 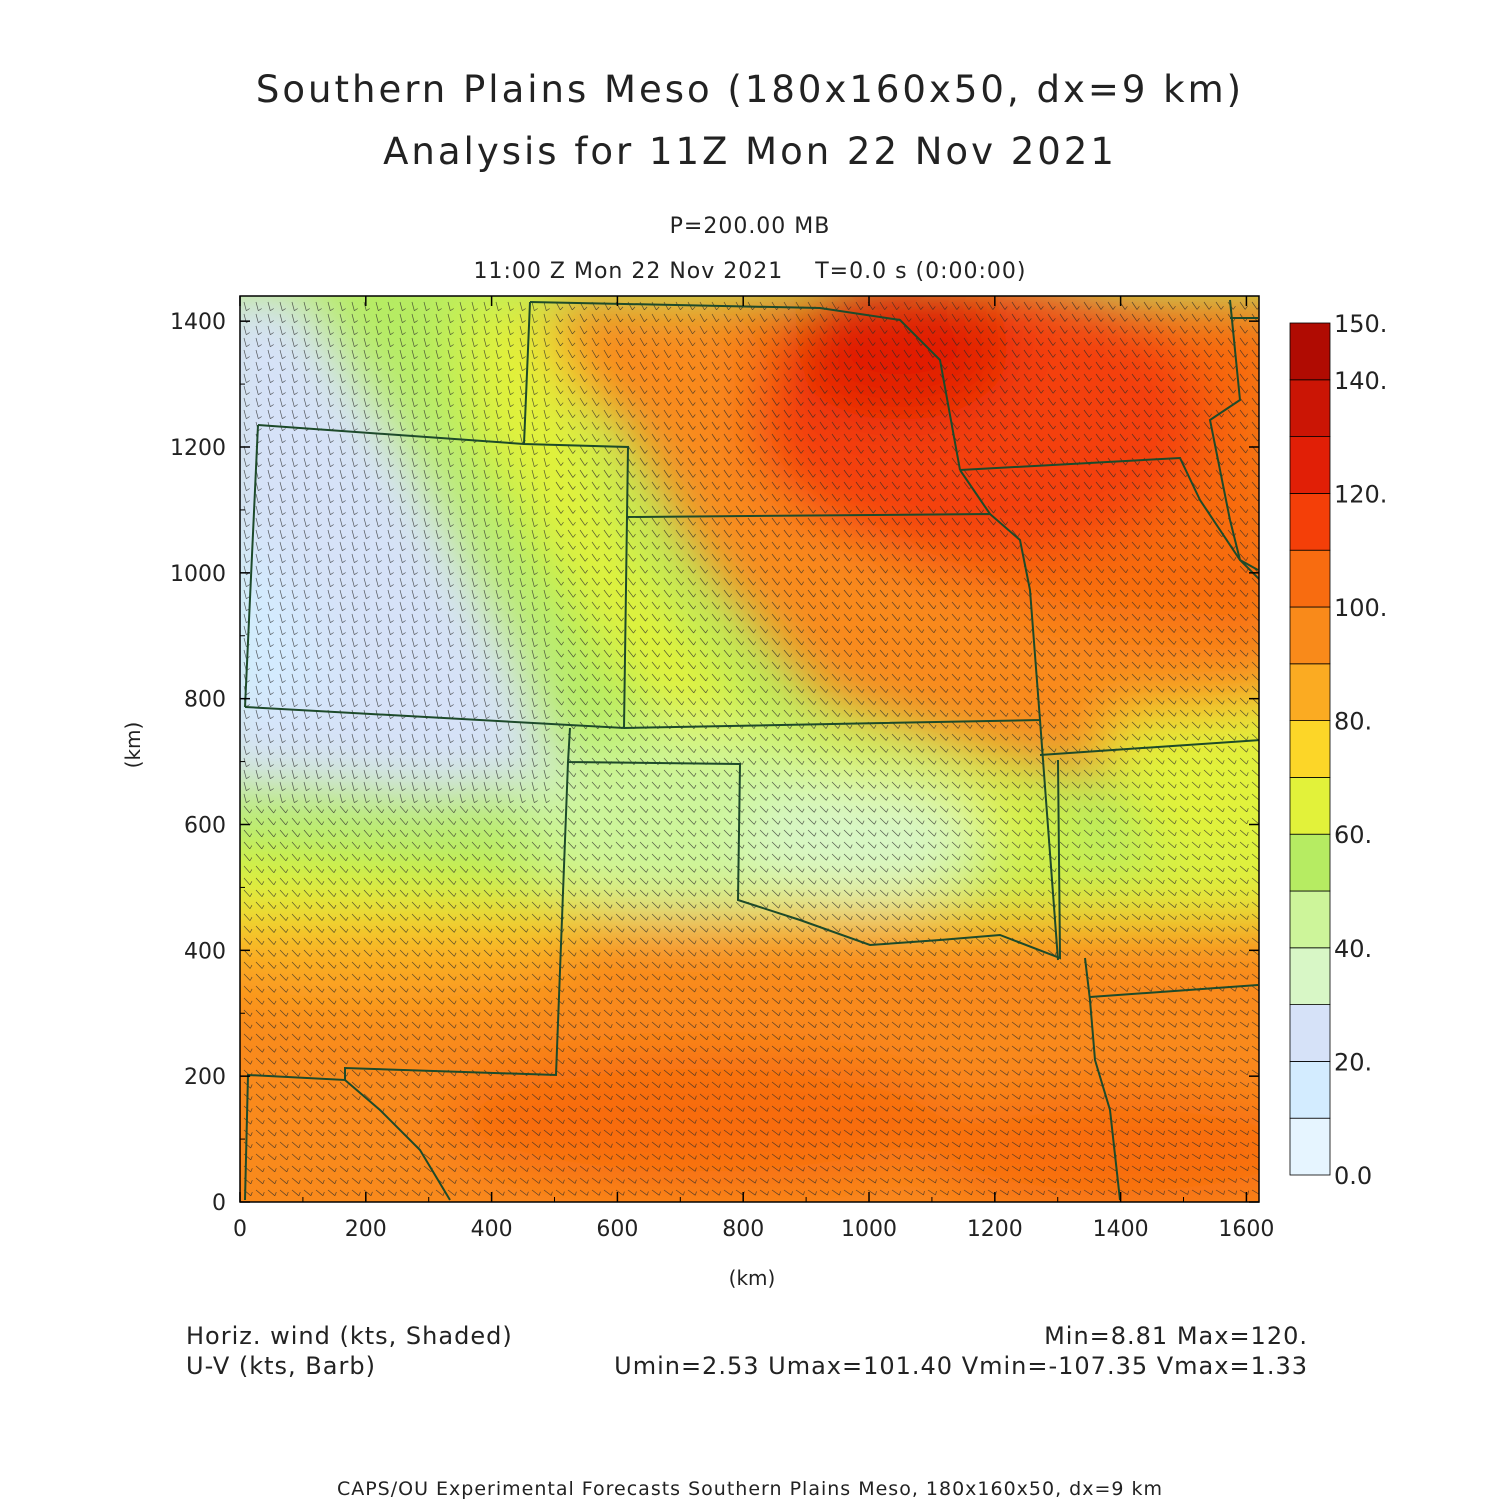 What do you see at coordinates (1049, 840) in the screenshot?
I see `boundary-oklahoma-east` at bounding box center [1049, 840].